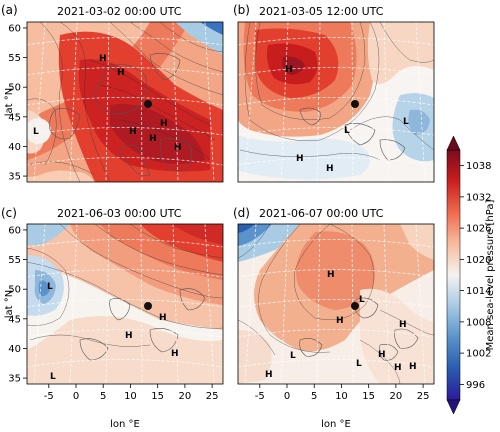  Describe the element at coordinates (119, 11) in the screenshot. I see `panel-a-title: 2021-03-02 00:00 UTC` at that location.